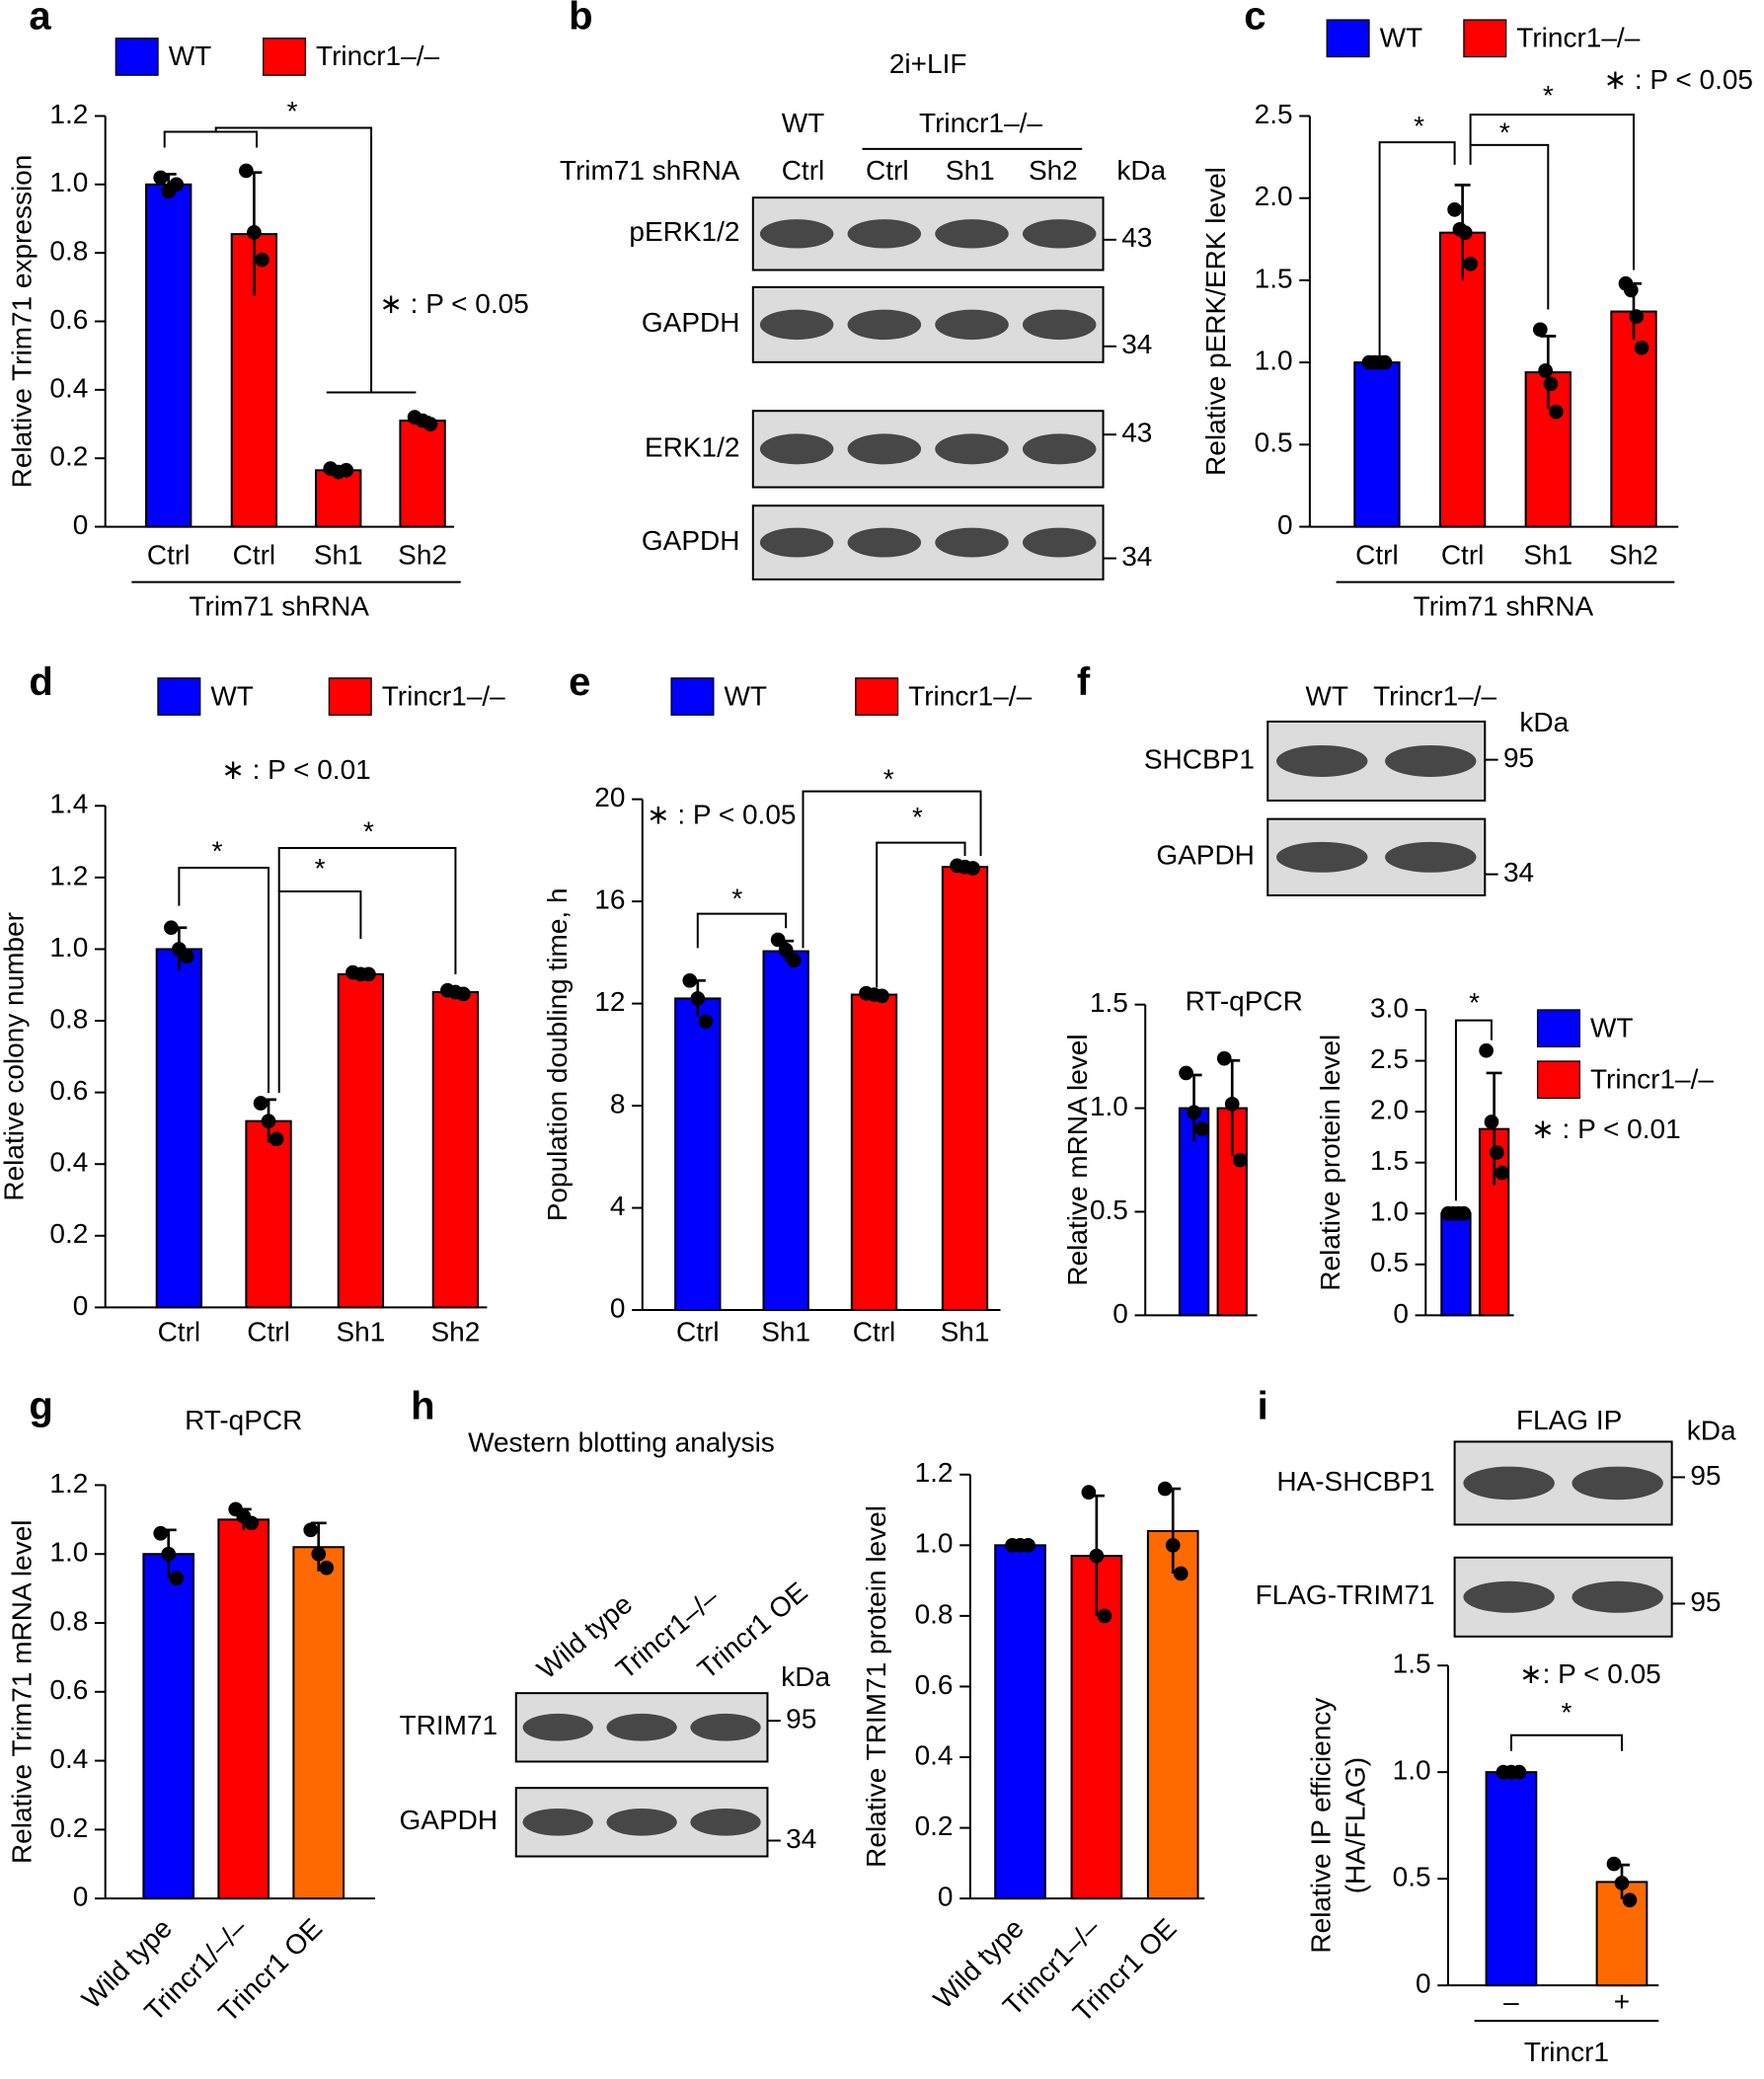  I want to click on x-tick-label: Sh2, so click(1633, 555).